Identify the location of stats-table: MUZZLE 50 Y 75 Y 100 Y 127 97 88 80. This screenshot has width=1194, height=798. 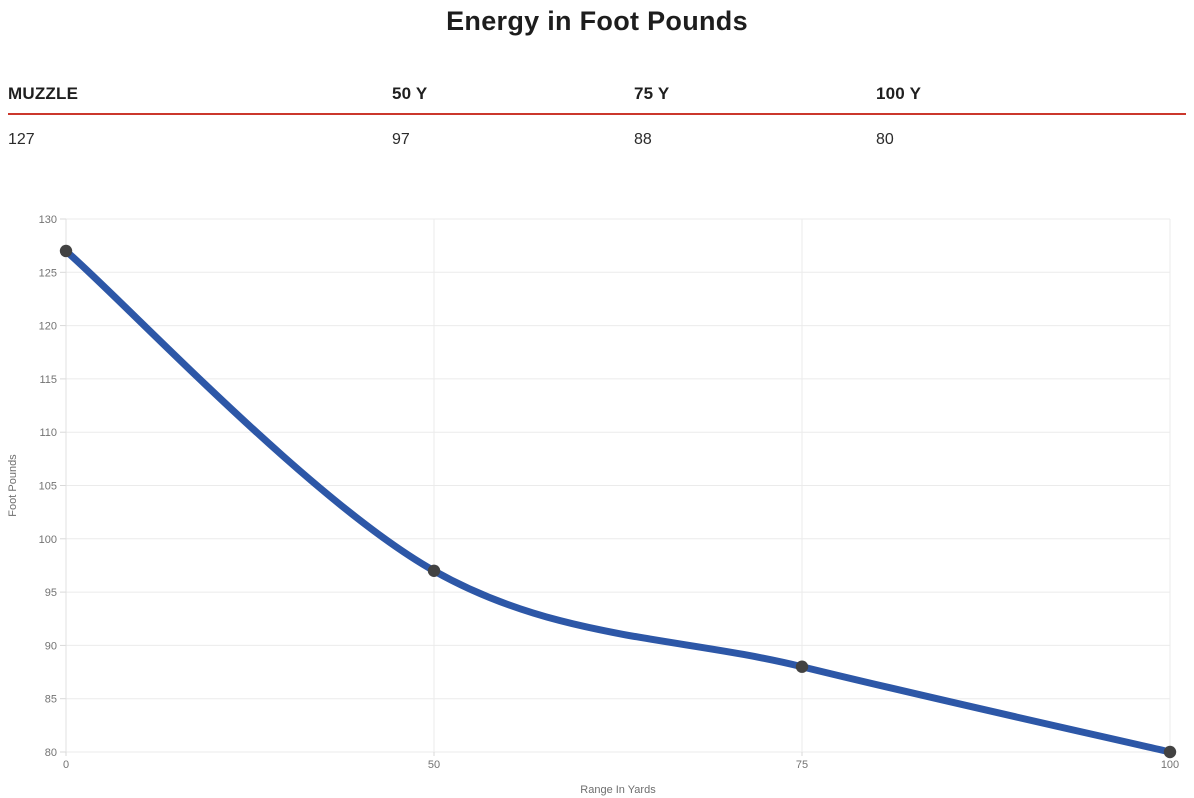
(597, 116).